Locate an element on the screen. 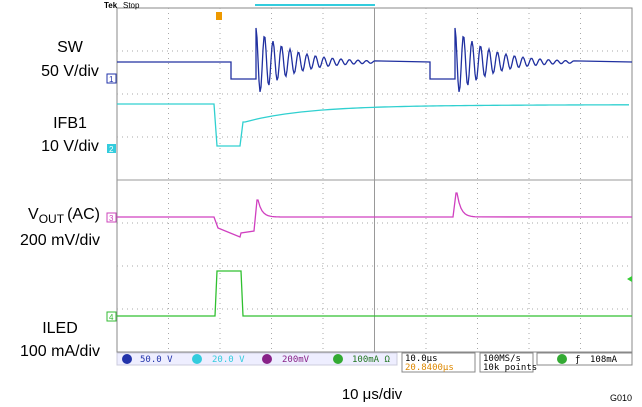  status: 10.0μs is located at coordinates (421, 359).